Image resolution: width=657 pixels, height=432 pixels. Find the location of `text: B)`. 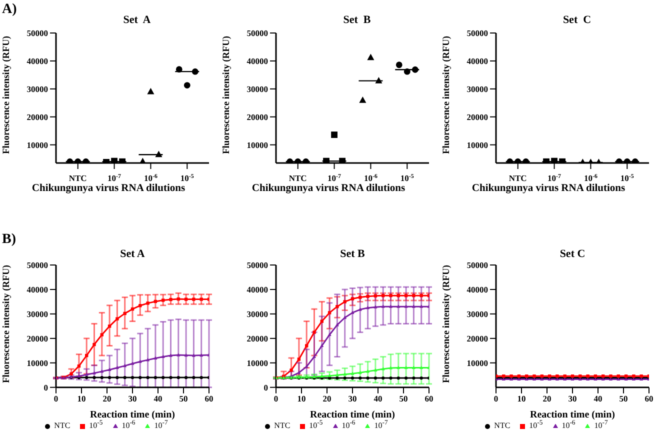

text: B) is located at coordinates (9, 240).